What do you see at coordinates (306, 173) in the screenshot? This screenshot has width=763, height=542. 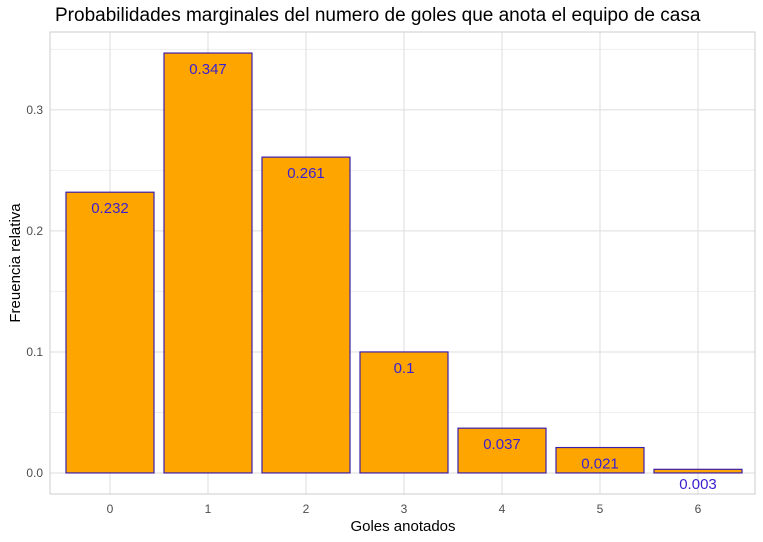 I see `data-label: 0.261` at bounding box center [306, 173].